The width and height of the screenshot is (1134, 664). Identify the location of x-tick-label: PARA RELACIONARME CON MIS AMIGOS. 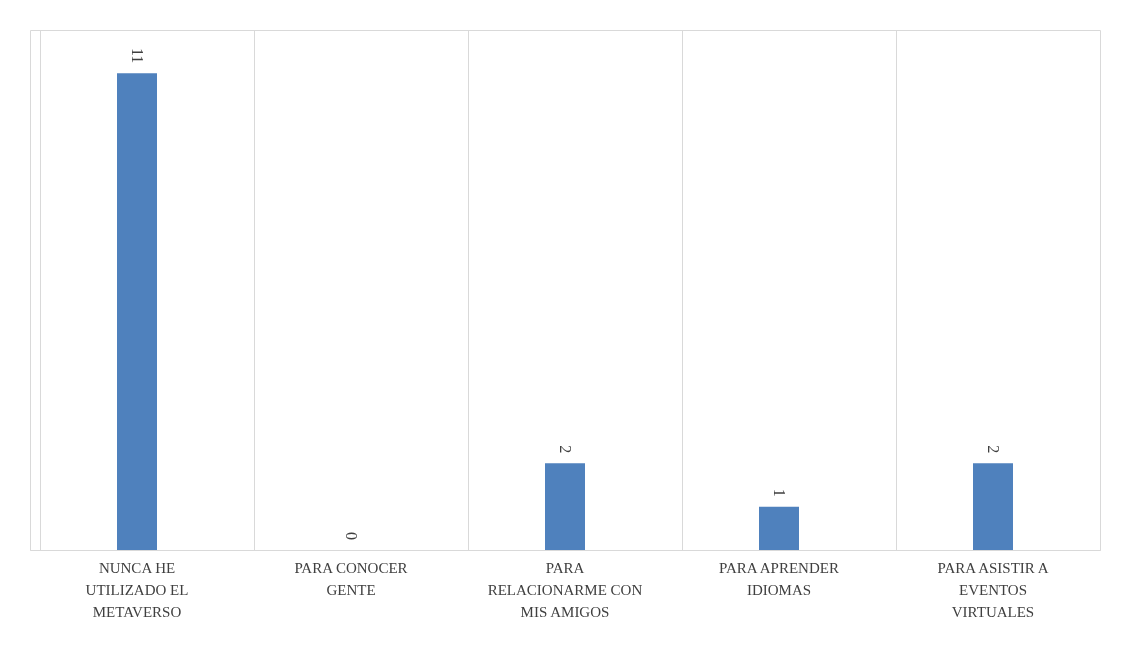
(565, 589).